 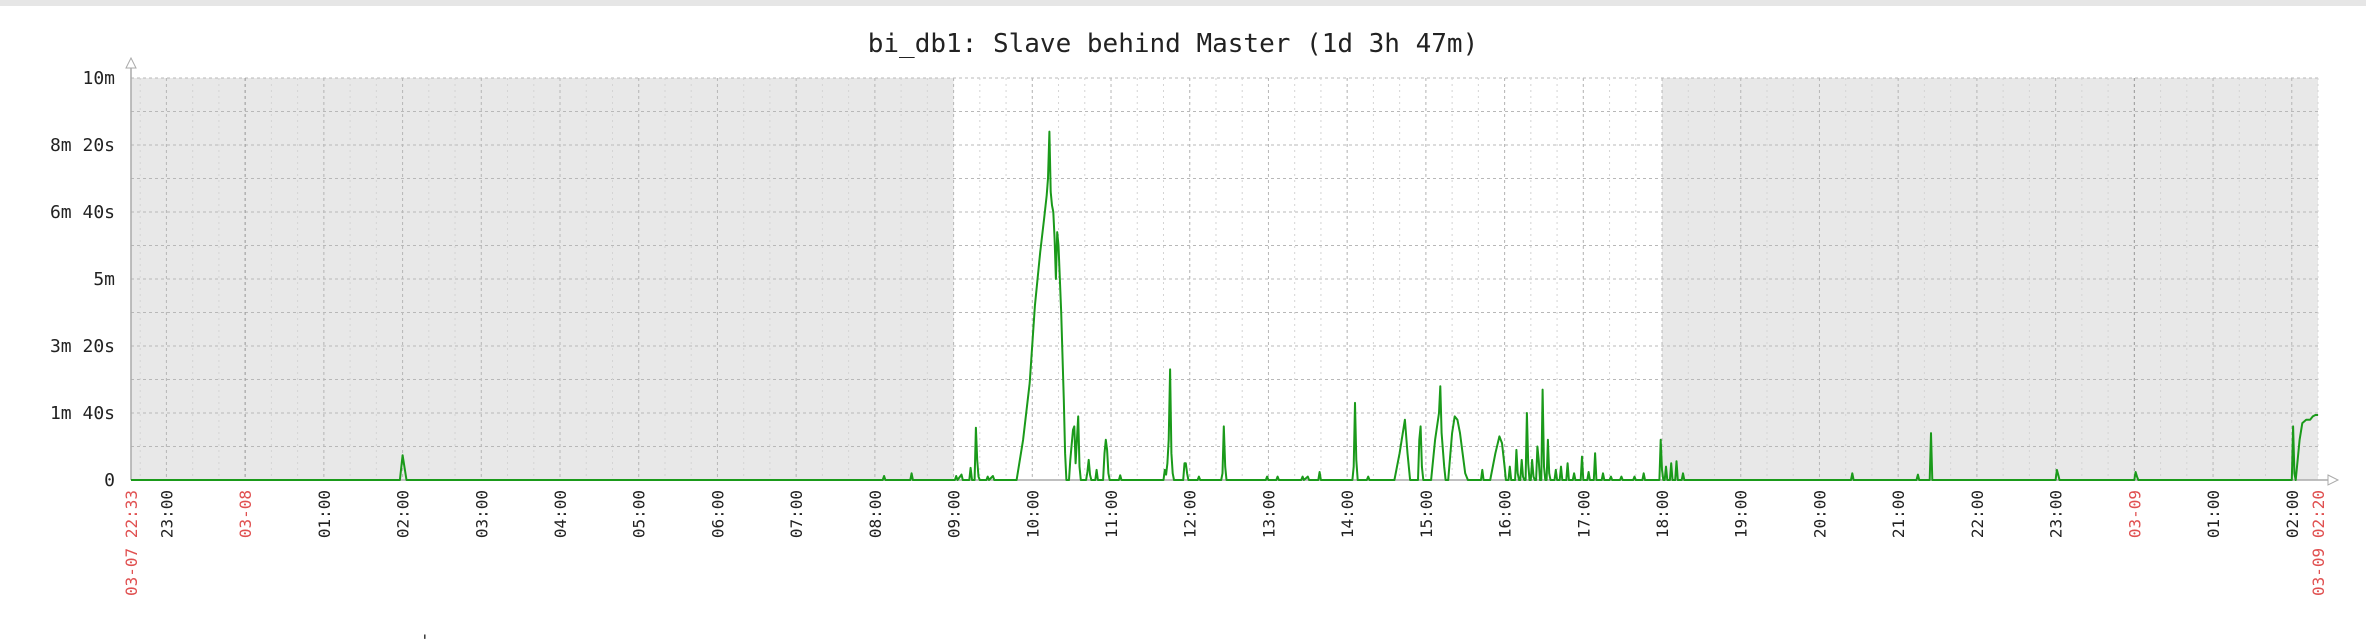 I want to click on y-axis-arrow, so click(x=131, y=62).